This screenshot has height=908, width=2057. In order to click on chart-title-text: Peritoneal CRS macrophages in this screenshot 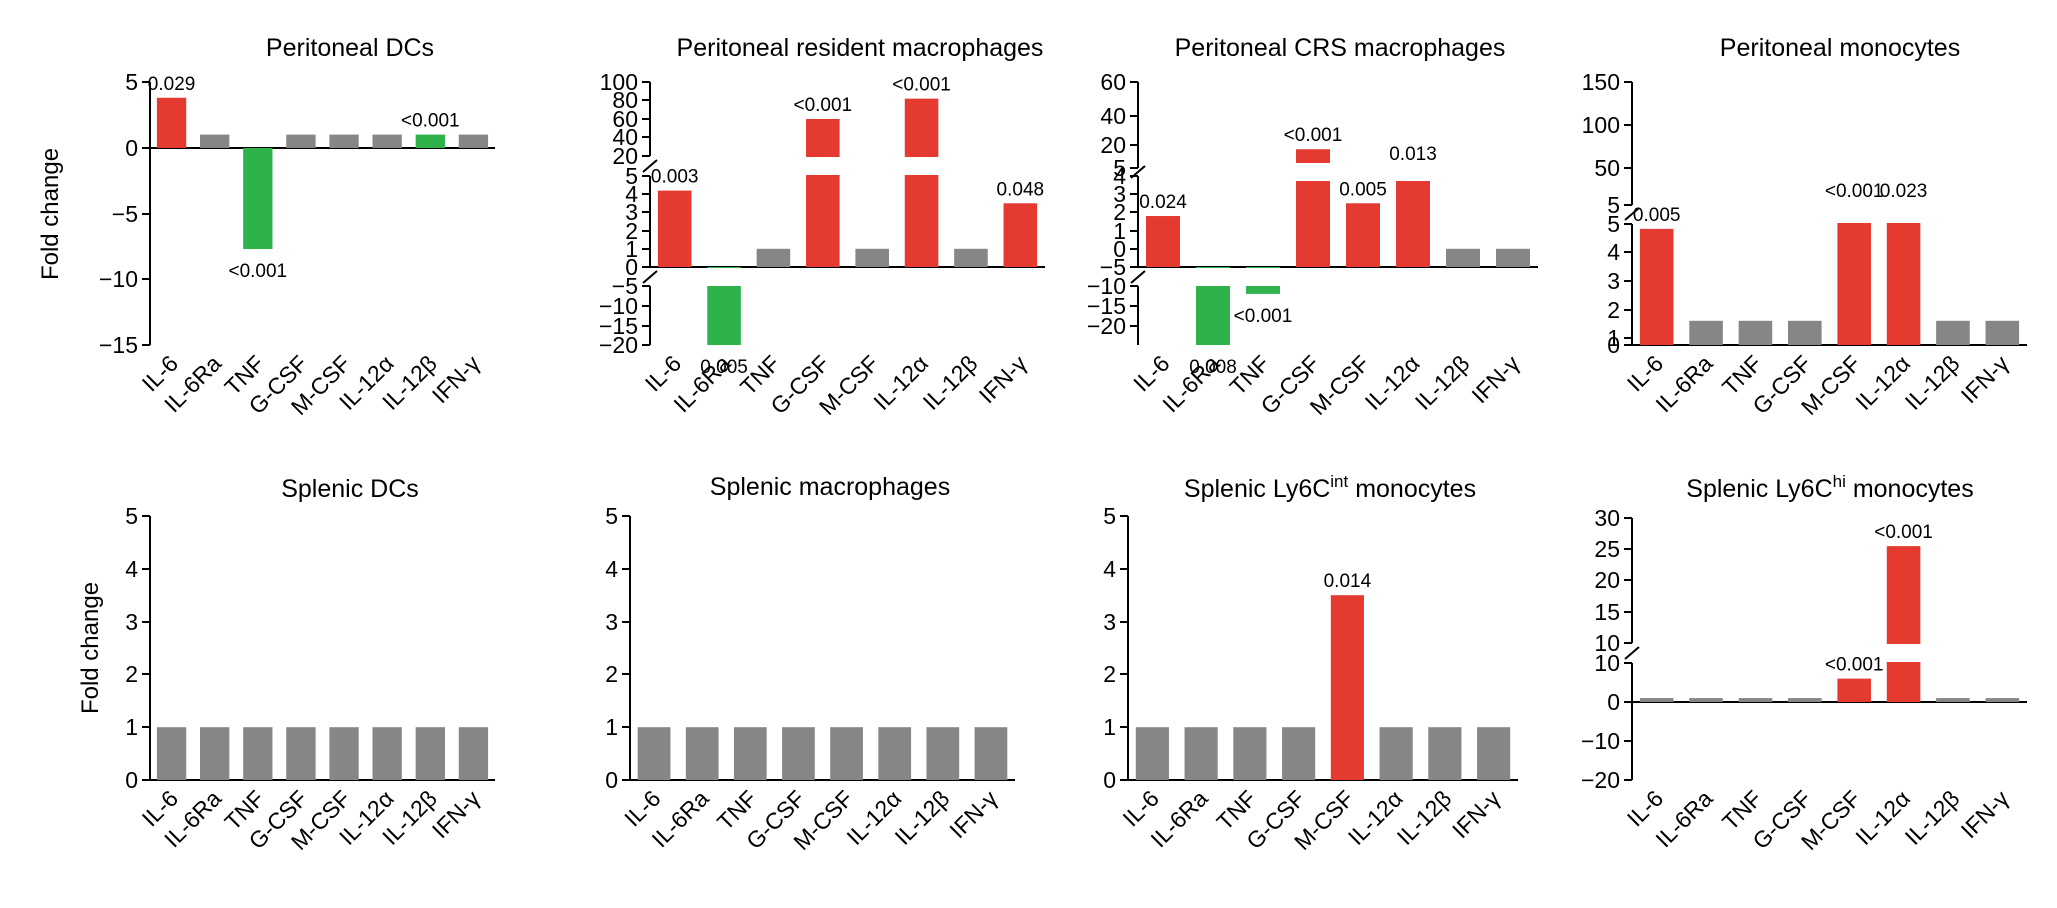, I will do `click(1340, 48)`.